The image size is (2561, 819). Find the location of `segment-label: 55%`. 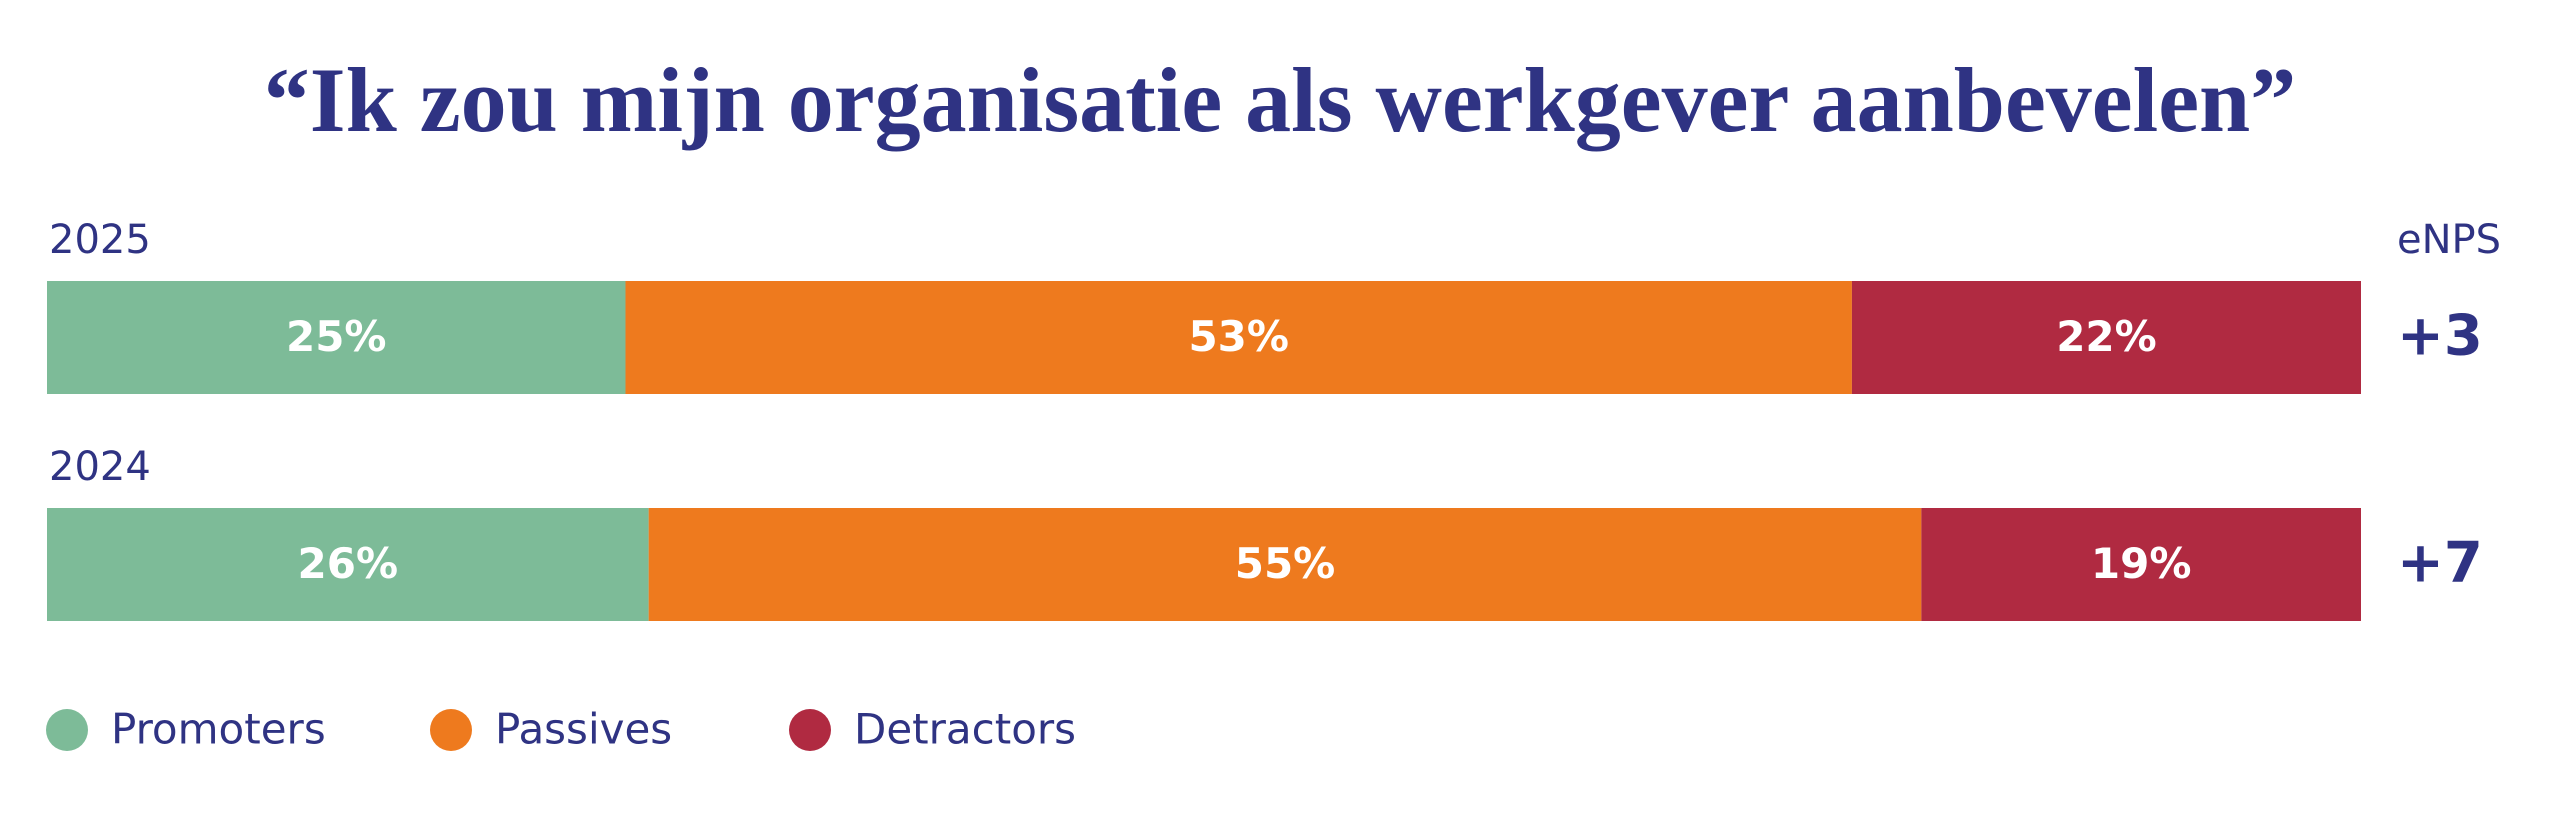

segment-label: 55% is located at coordinates (1285, 563).